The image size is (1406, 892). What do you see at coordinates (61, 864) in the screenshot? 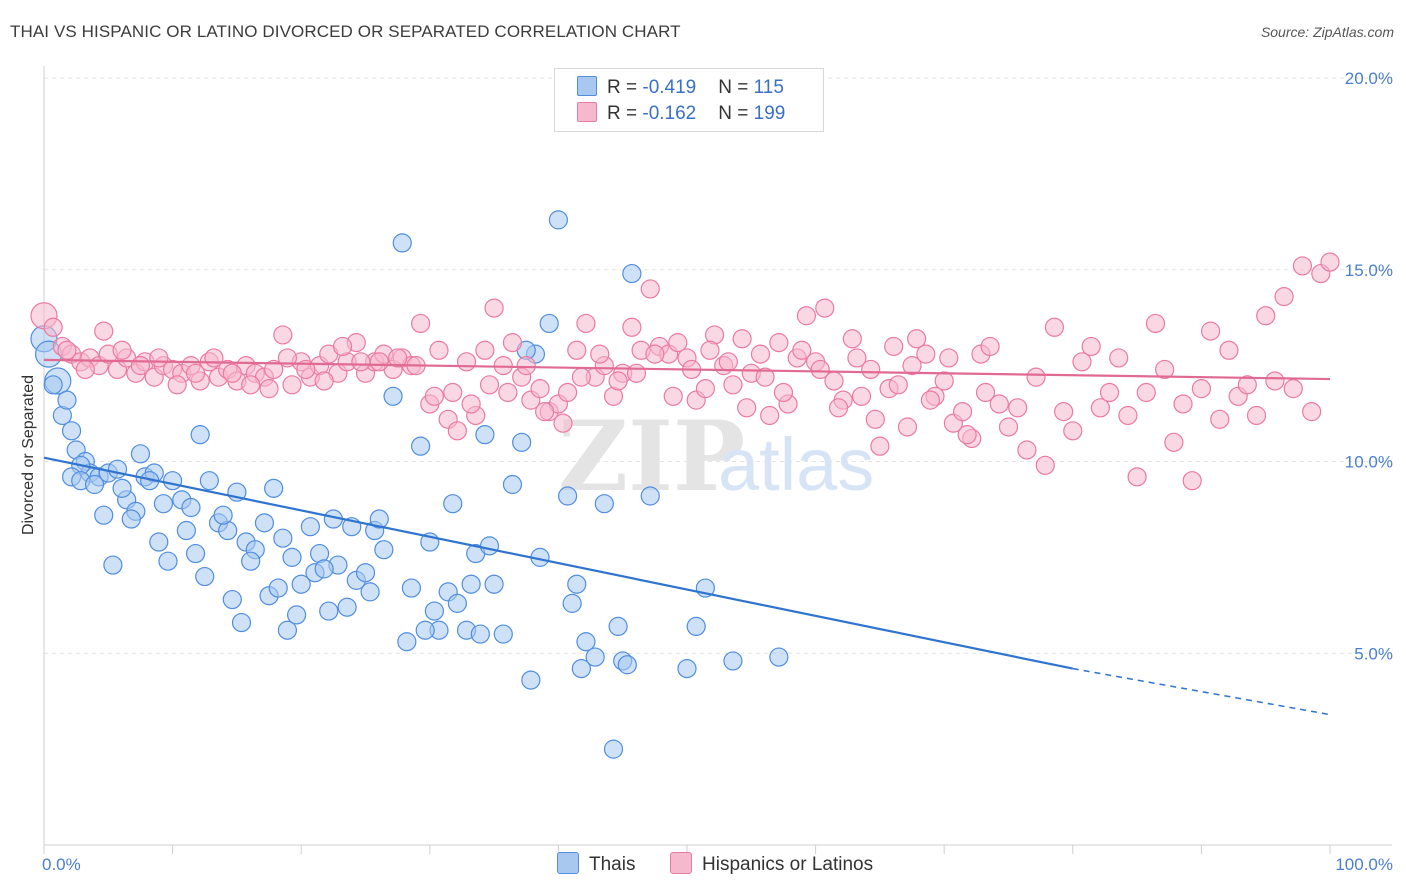
I see `x-tick-label: 0.0%` at bounding box center [61, 864].